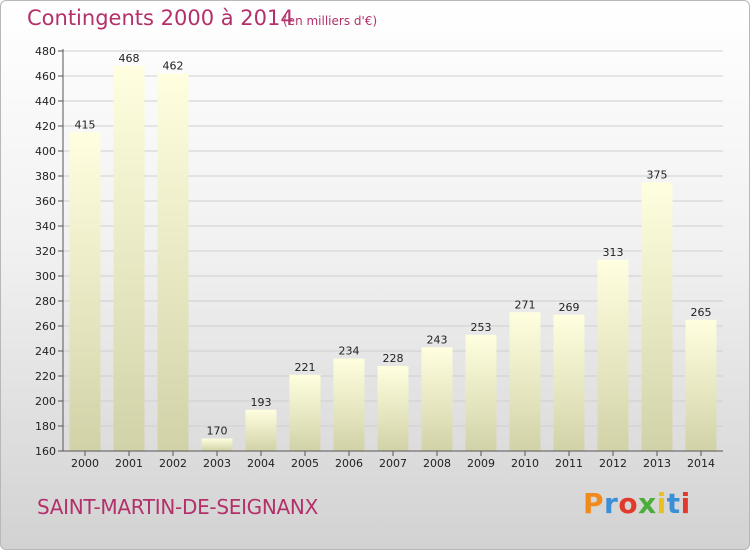  What do you see at coordinates (85, 463) in the screenshot?
I see `x-tick-label: 2000` at bounding box center [85, 463].